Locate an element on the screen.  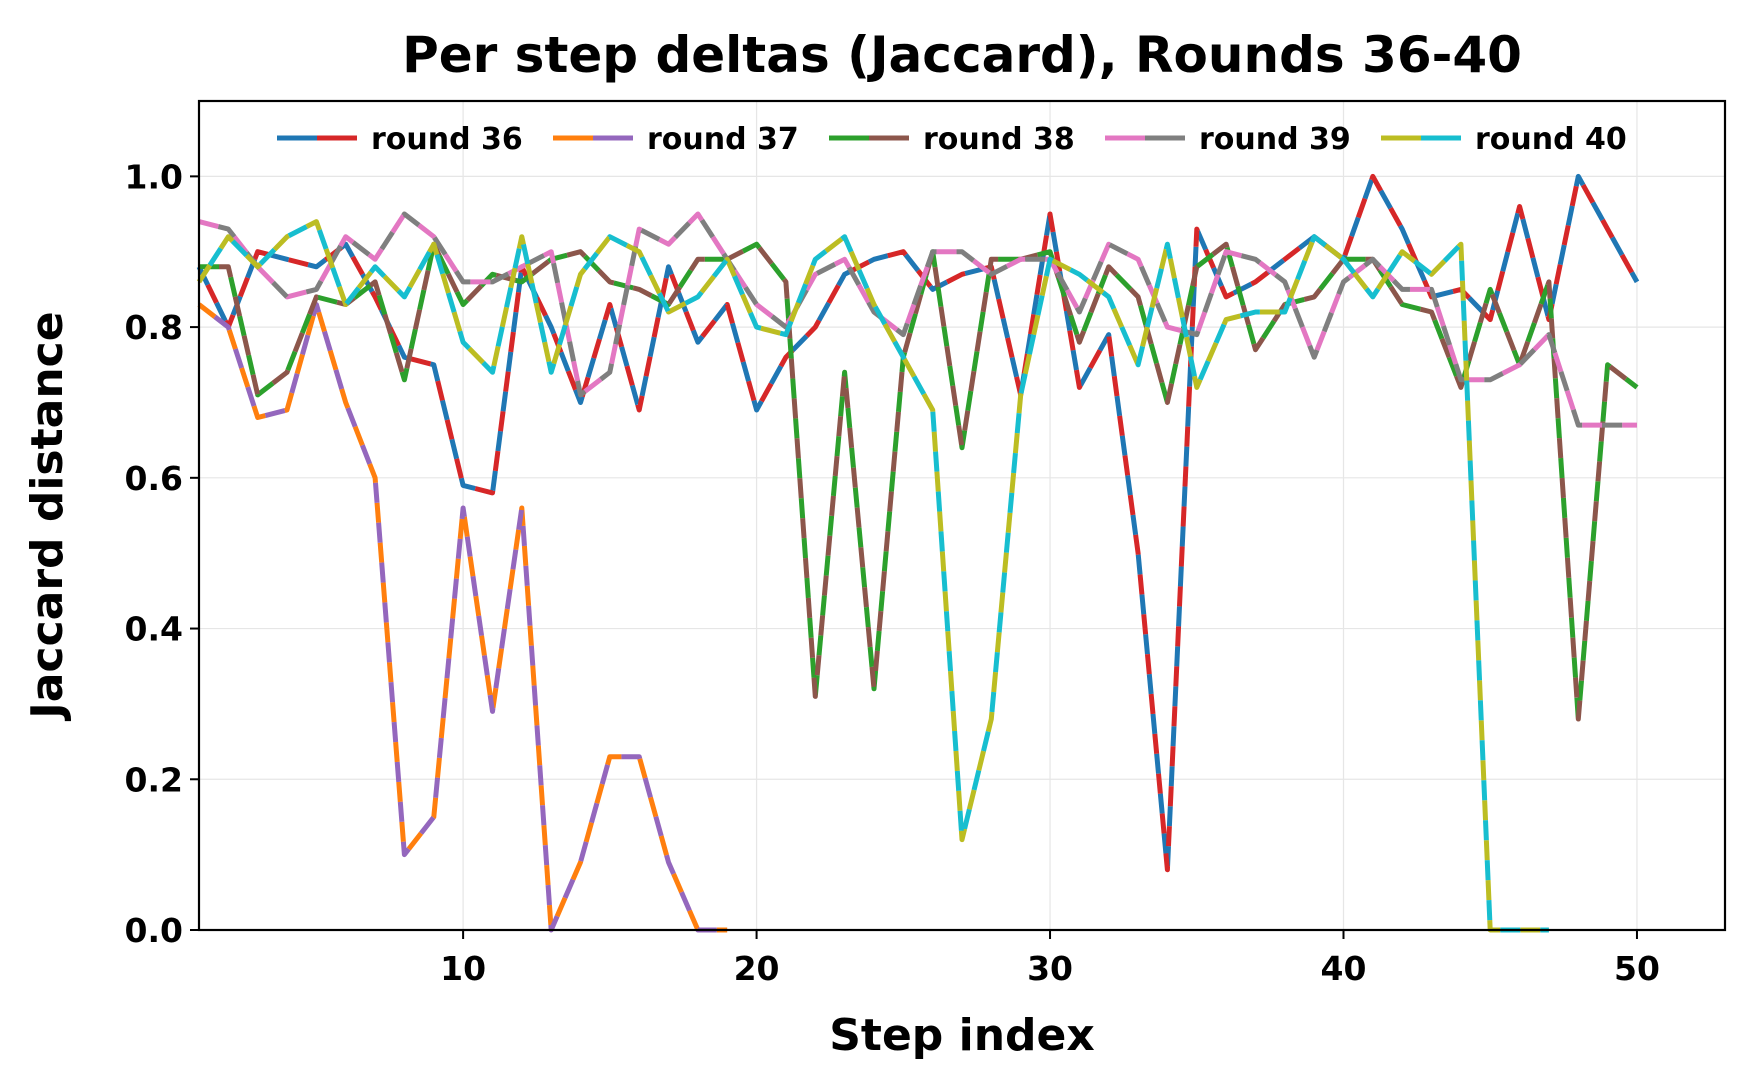
legend-item: round 36 is located at coordinates (400, 139).